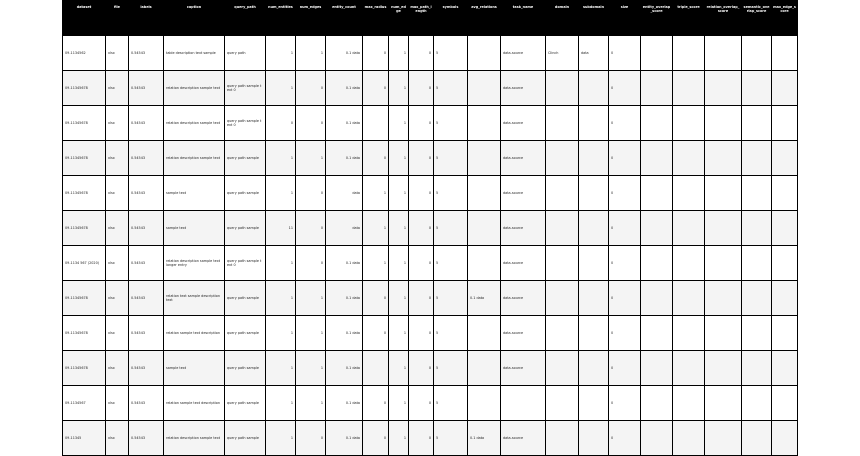  What do you see at coordinates (194, 53) in the screenshot?
I see `table-cell: table description text sample` at bounding box center [194, 53].